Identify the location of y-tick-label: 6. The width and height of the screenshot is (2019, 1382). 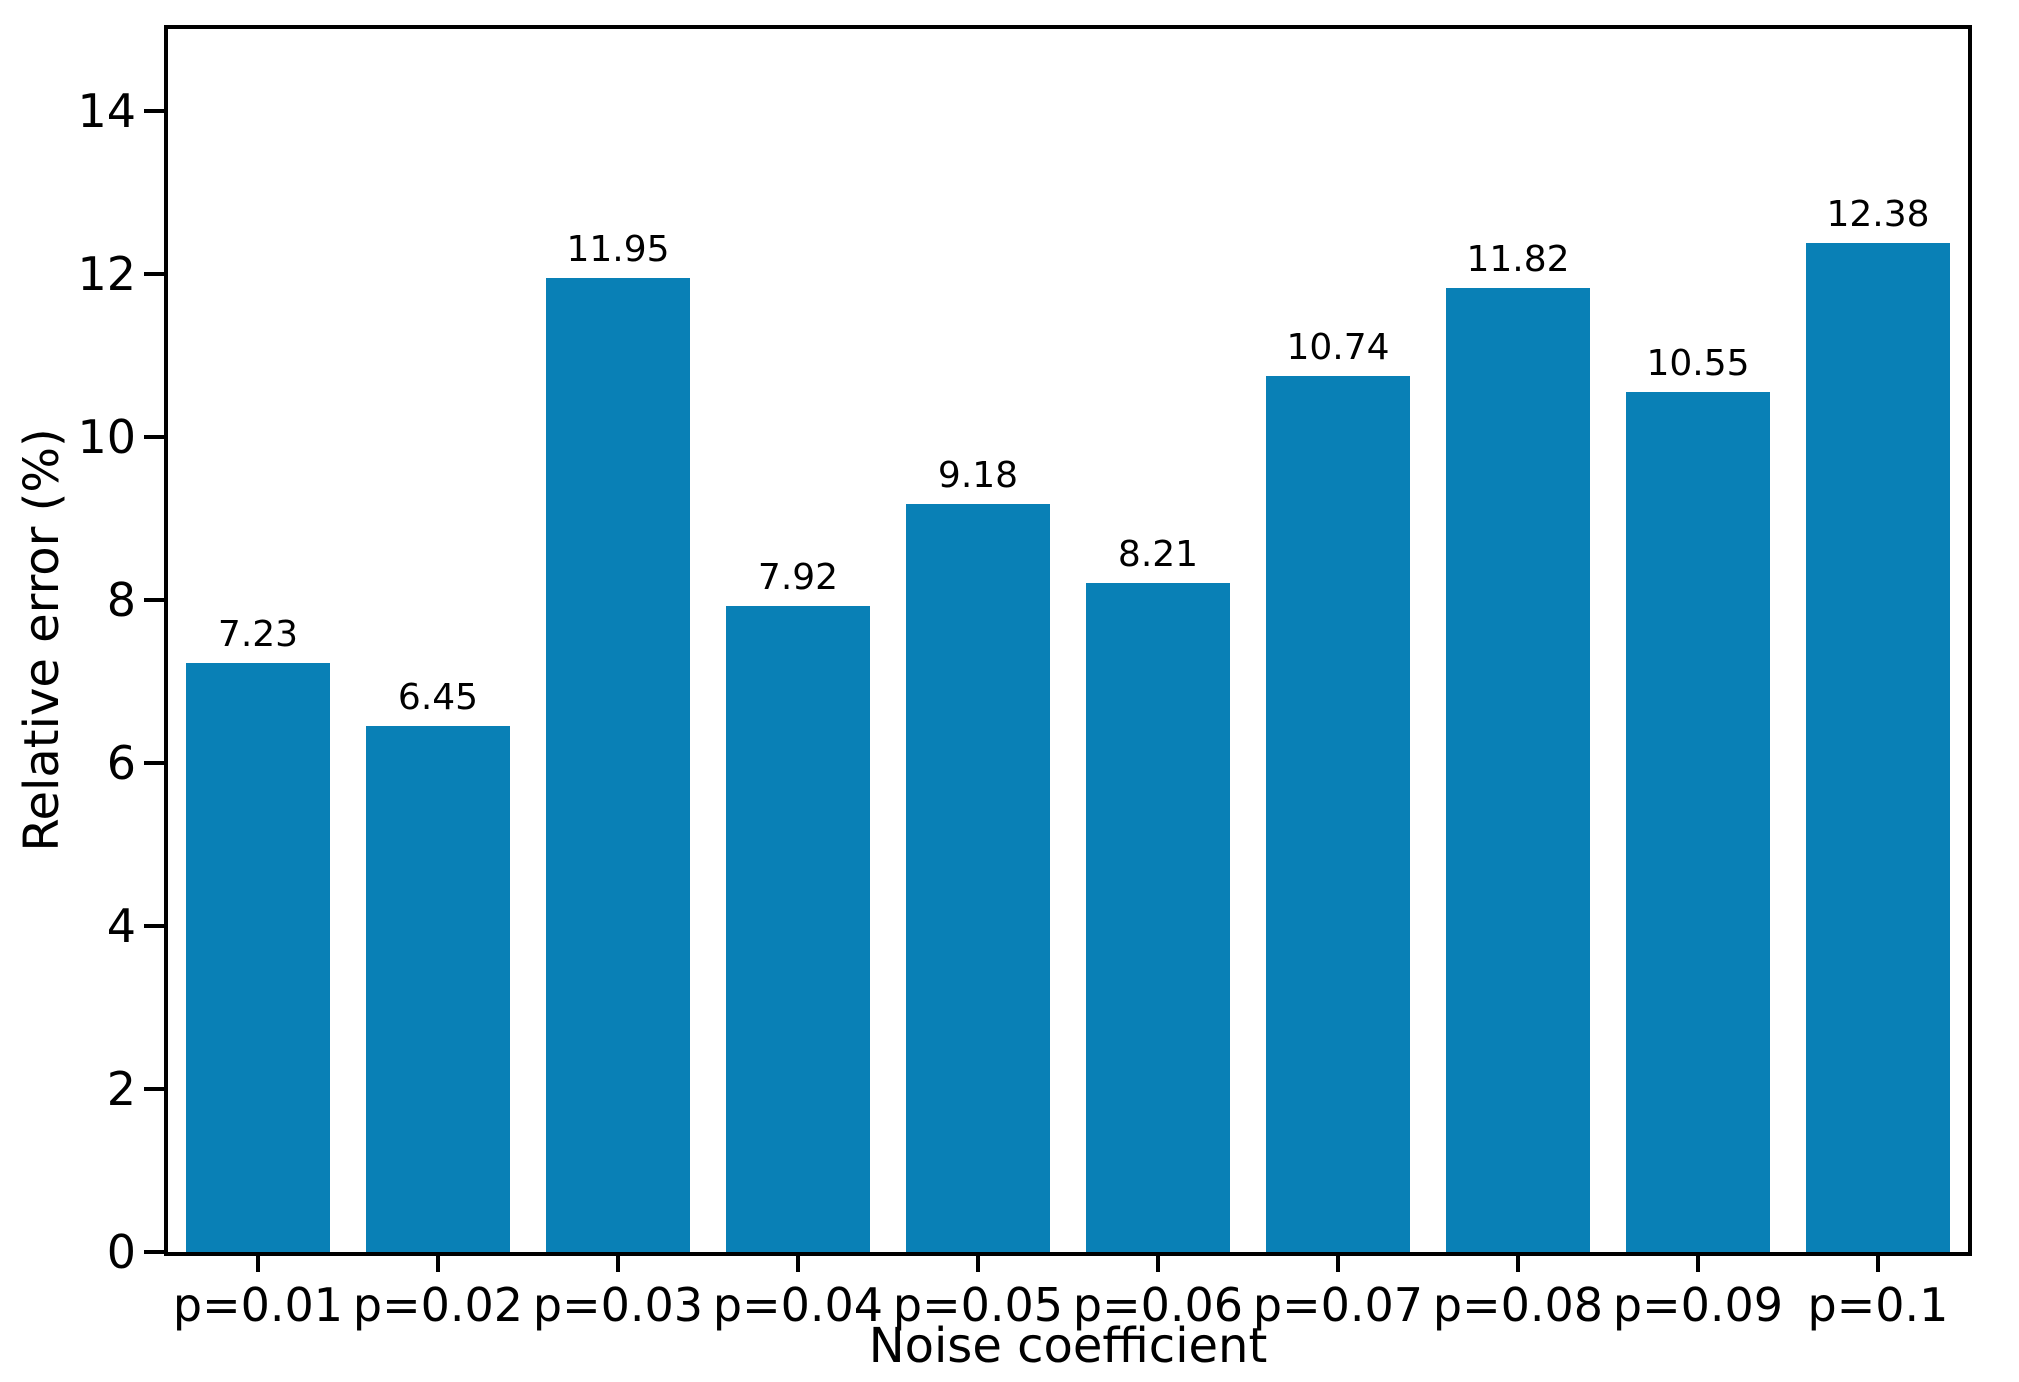
(121, 762).